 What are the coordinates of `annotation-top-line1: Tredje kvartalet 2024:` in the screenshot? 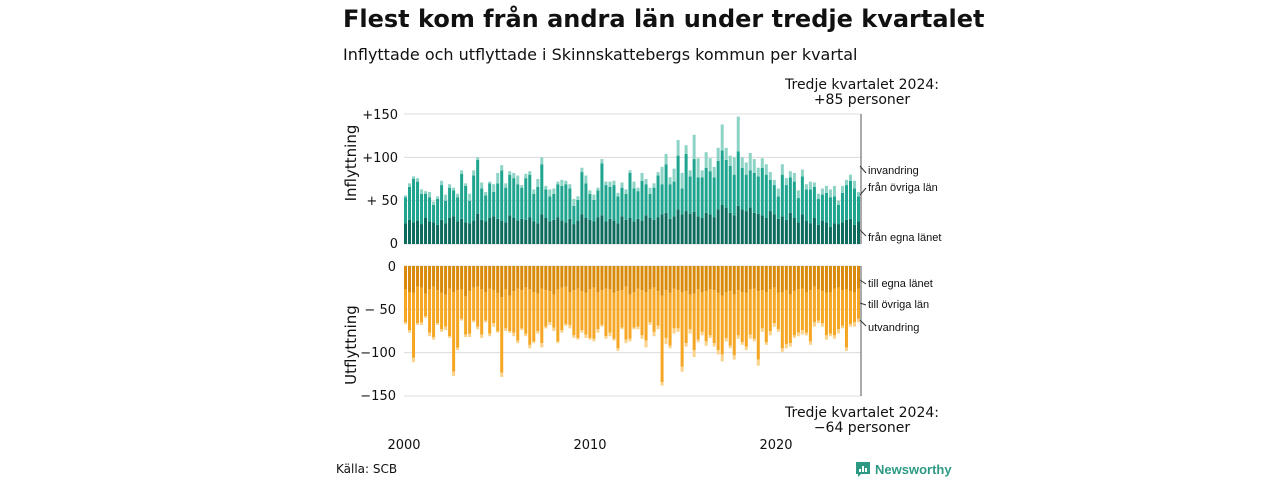 It's located at (861, 85).